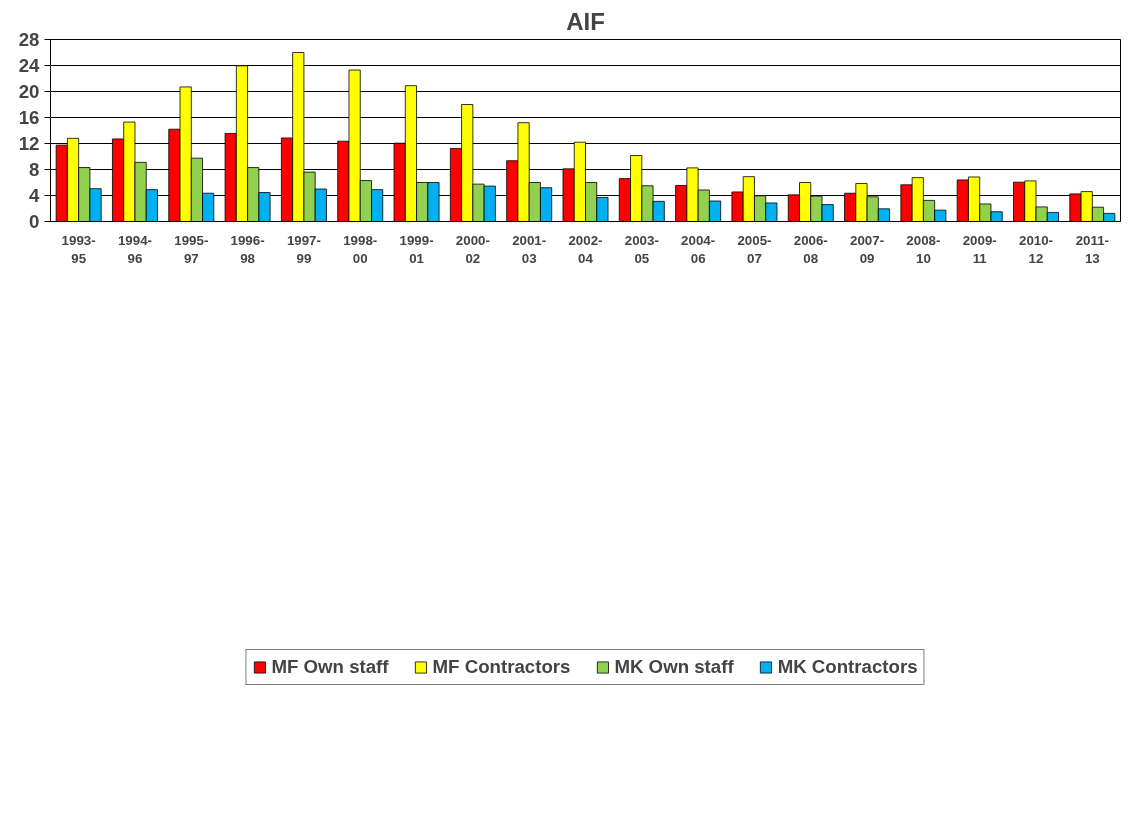 The width and height of the screenshot is (1145, 818). Describe the element at coordinates (191, 249) in the screenshot. I see `x-tick-label: 1995-97` at that location.